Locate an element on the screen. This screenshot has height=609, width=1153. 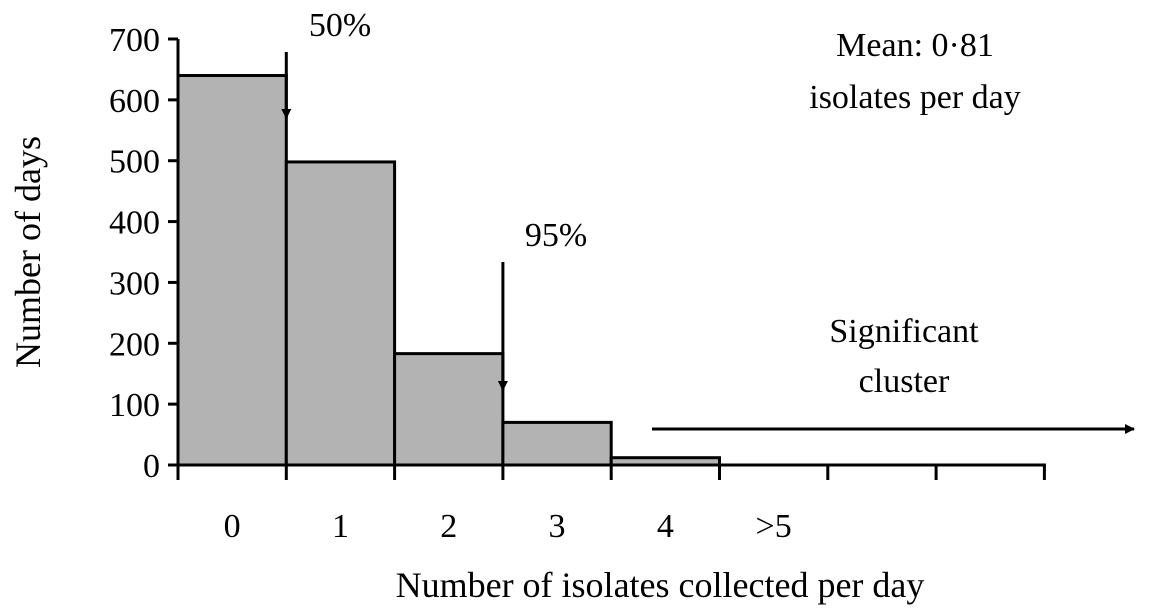
p95-annotation-label: 95% is located at coordinates (556, 235).